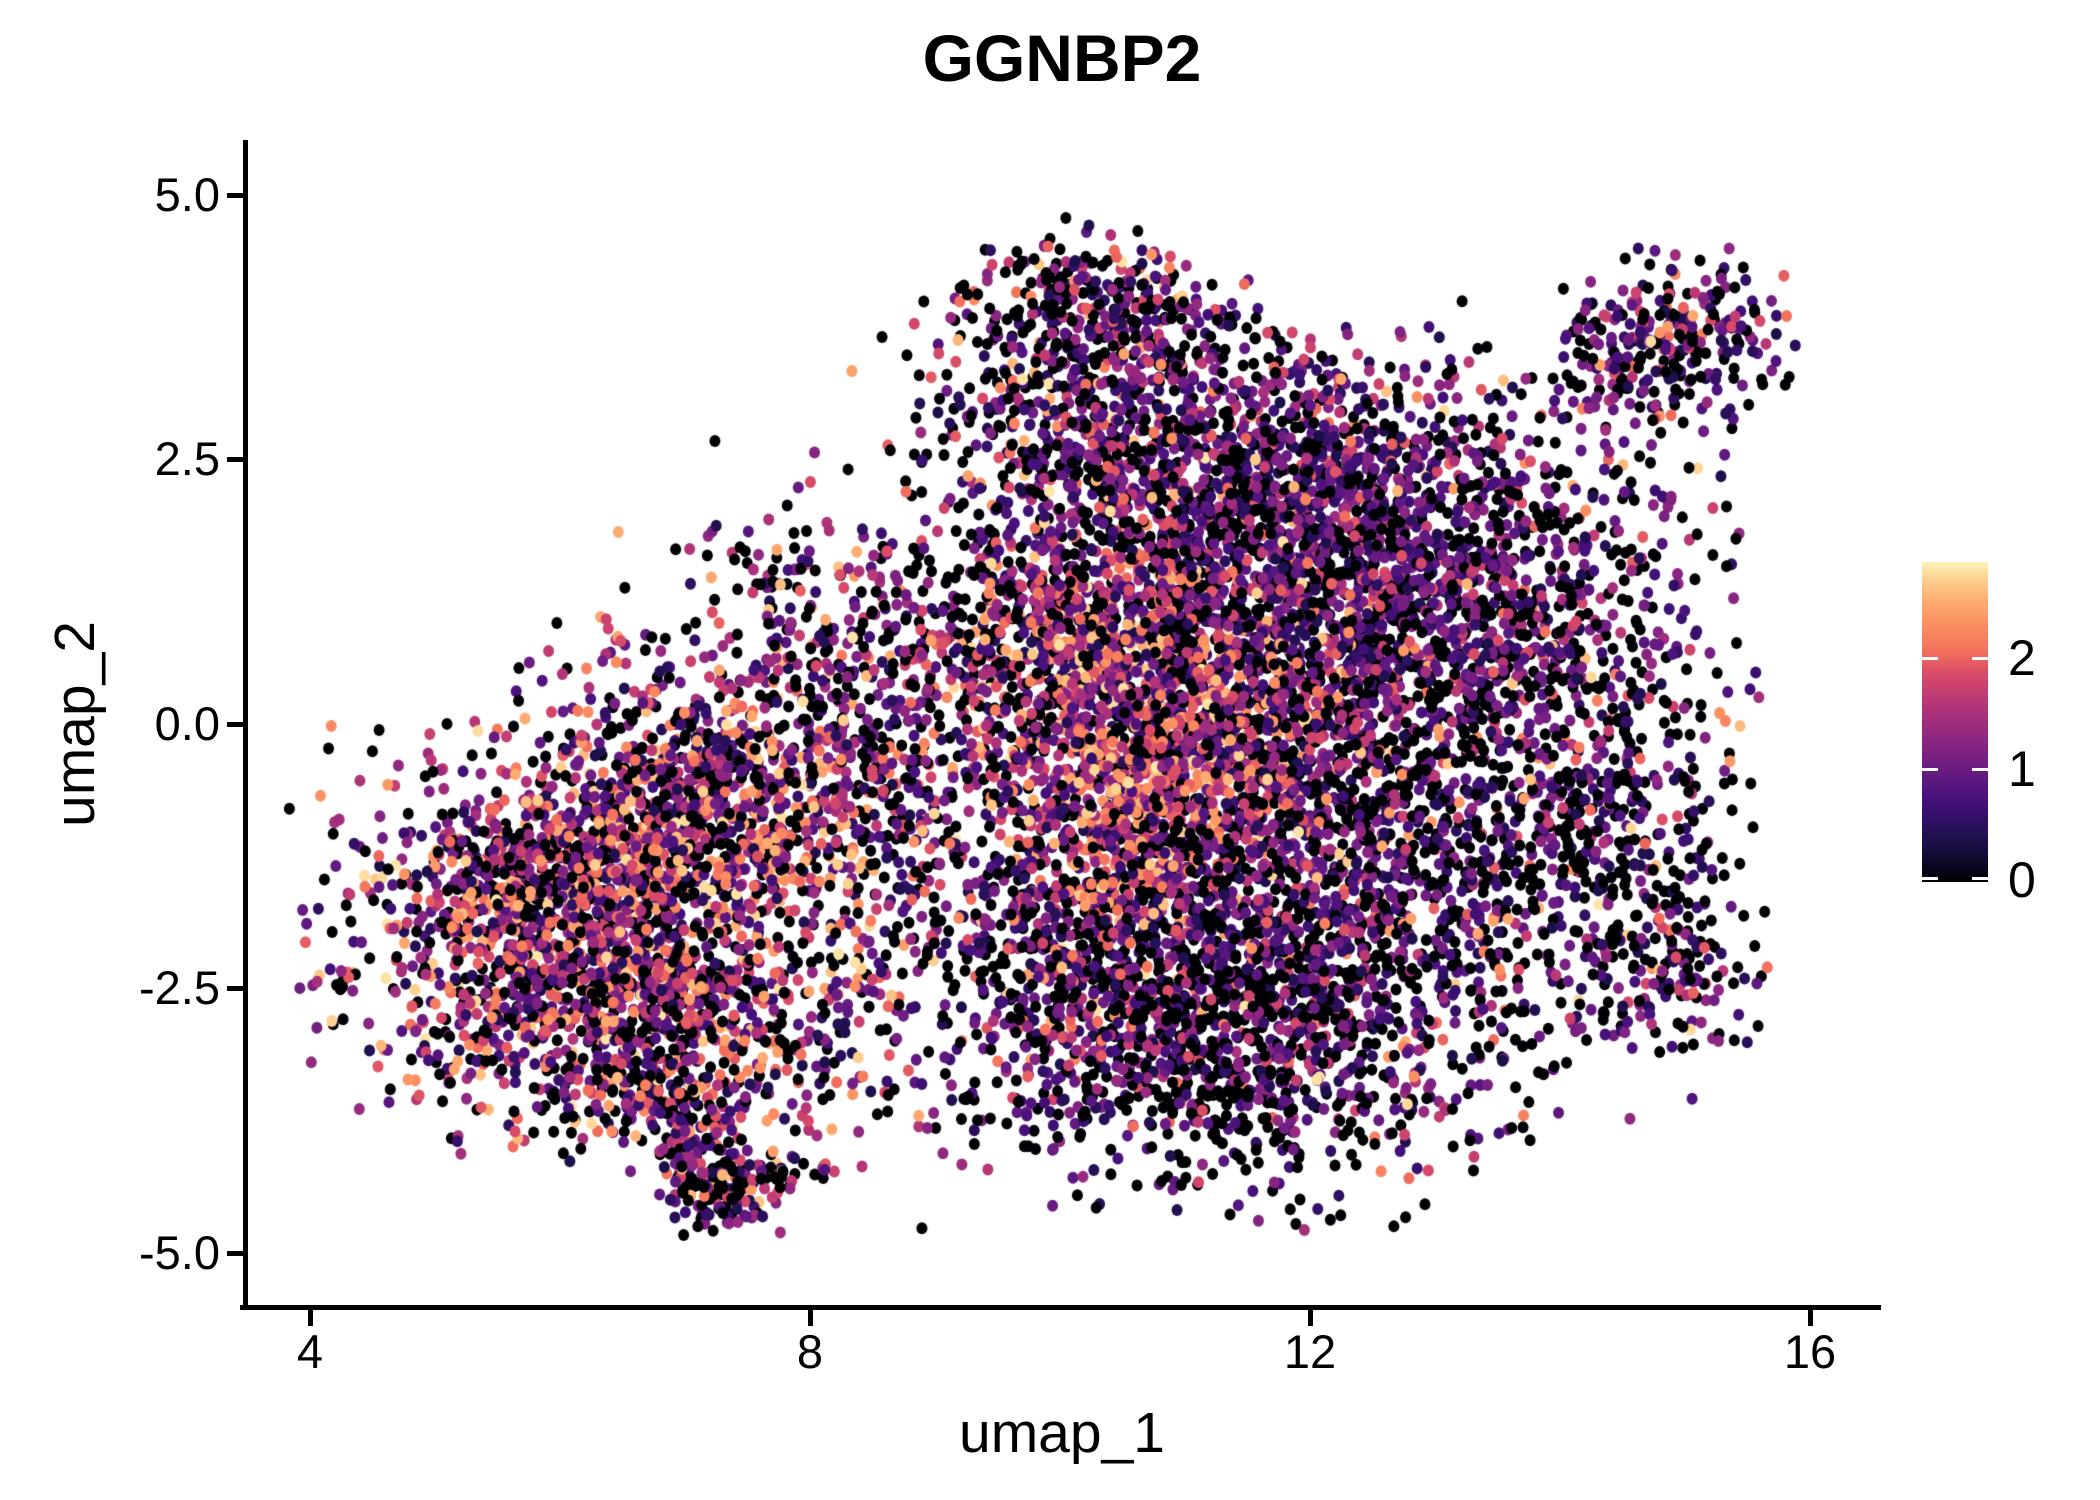 The width and height of the screenshot is (2100, 1500). I want to click on x-tick-label: 8, so click(810, 1351).